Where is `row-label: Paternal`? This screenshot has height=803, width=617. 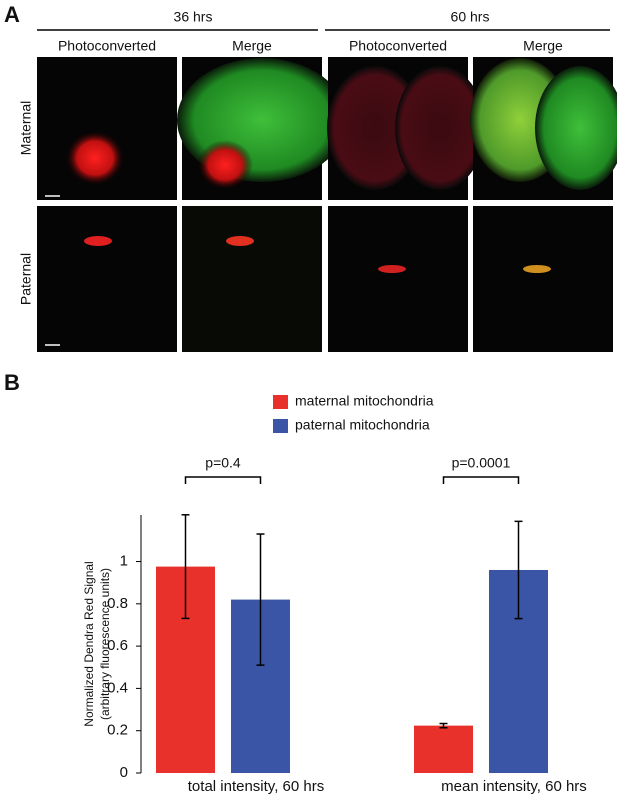 row-label: Paternal is located at coordinates (26, 279).